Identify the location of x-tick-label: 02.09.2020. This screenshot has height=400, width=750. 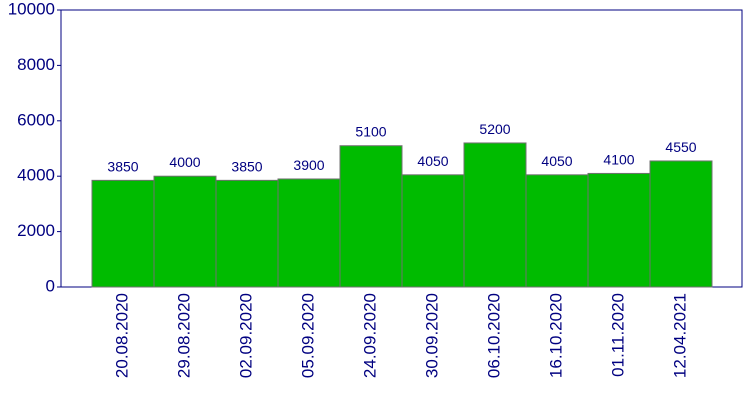
(245, 335).